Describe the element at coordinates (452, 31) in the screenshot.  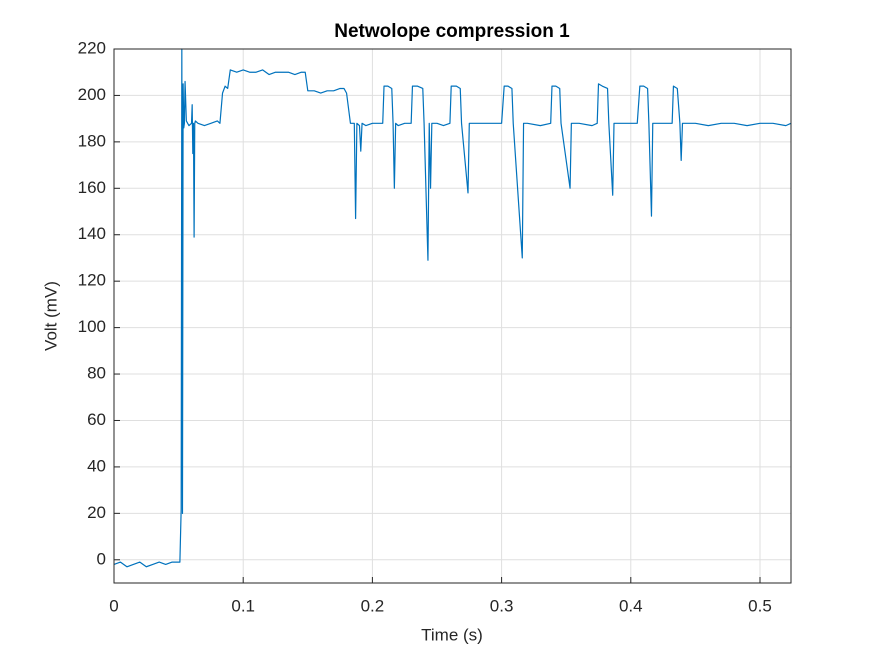
I see `chart-title: Netwolope compression 1` at that location.